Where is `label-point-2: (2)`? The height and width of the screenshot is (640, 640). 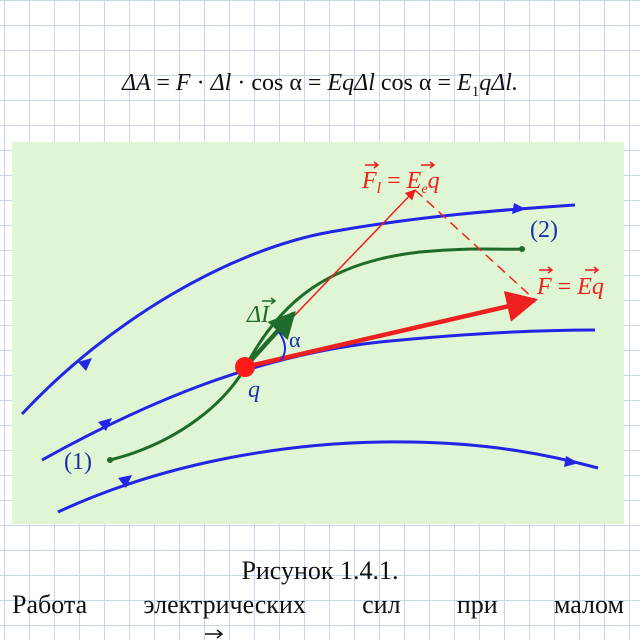
label-point-2: (2) is located at coordinates (544, 230).